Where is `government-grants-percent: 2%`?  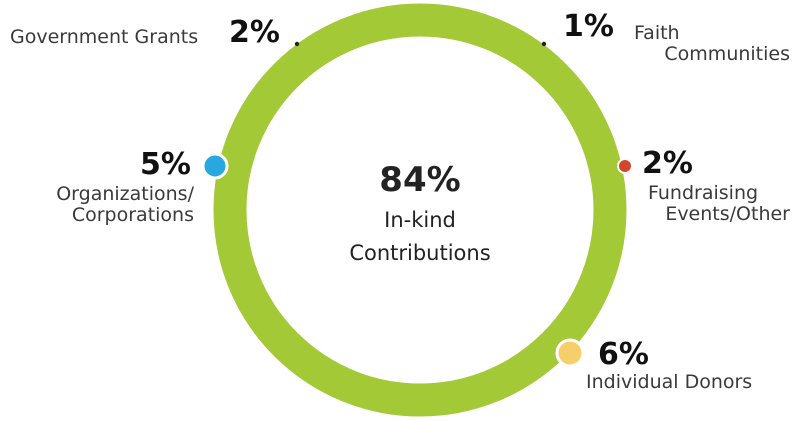
government-grants-percent: 2% is located at coordinates (254, 32).